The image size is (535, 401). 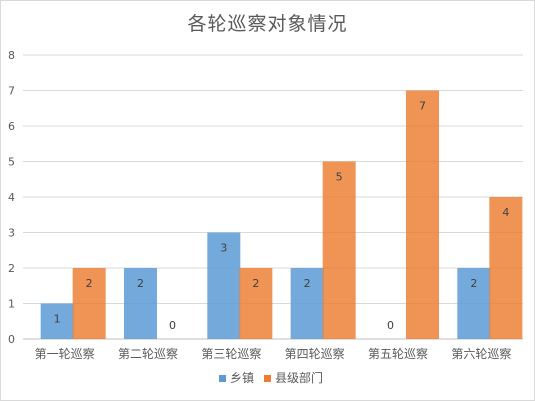 What do you see at coordinates (422, 106) in the screenshot?
I see `data-label: 7` at bounding box center [422, 106].